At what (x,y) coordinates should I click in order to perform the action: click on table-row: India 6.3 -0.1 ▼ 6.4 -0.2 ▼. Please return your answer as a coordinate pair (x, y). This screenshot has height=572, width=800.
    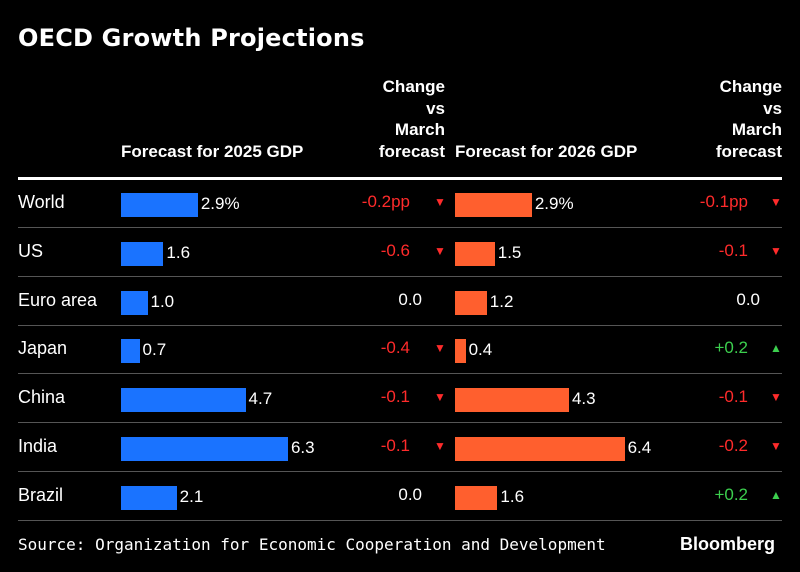
    Looking at the image, I should click on (400, 448).